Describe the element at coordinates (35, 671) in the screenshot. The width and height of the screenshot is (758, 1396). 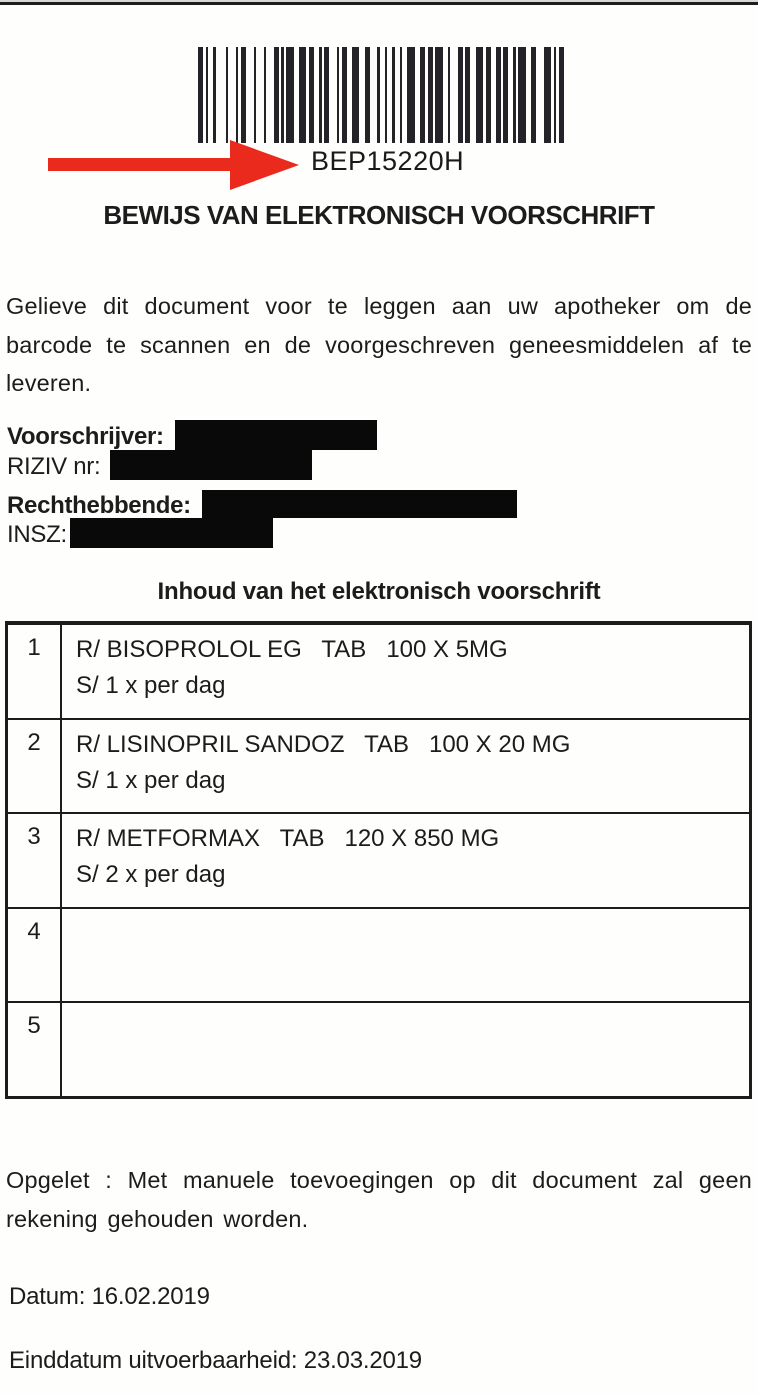
I see `row-number: 1` at that location.